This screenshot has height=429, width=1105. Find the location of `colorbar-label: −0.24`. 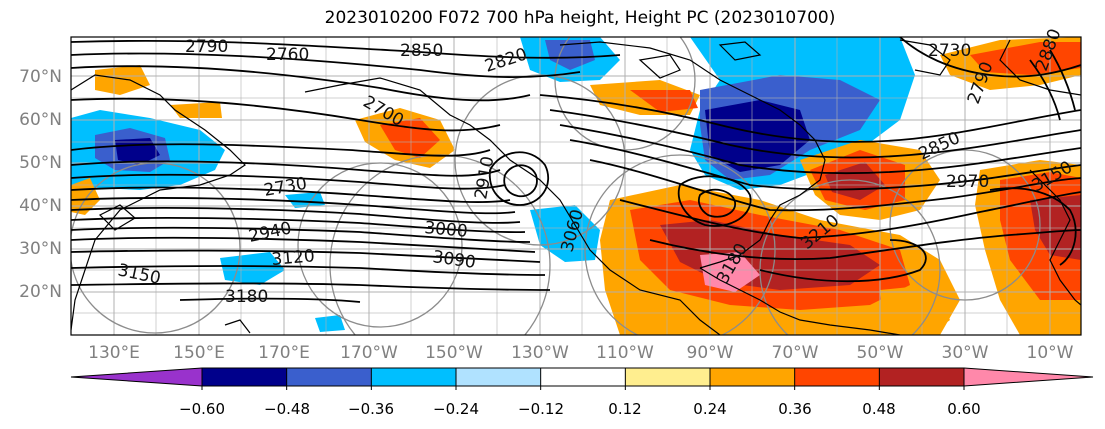

colorbar-label: −0.24 is located at coordinates (456, 409).